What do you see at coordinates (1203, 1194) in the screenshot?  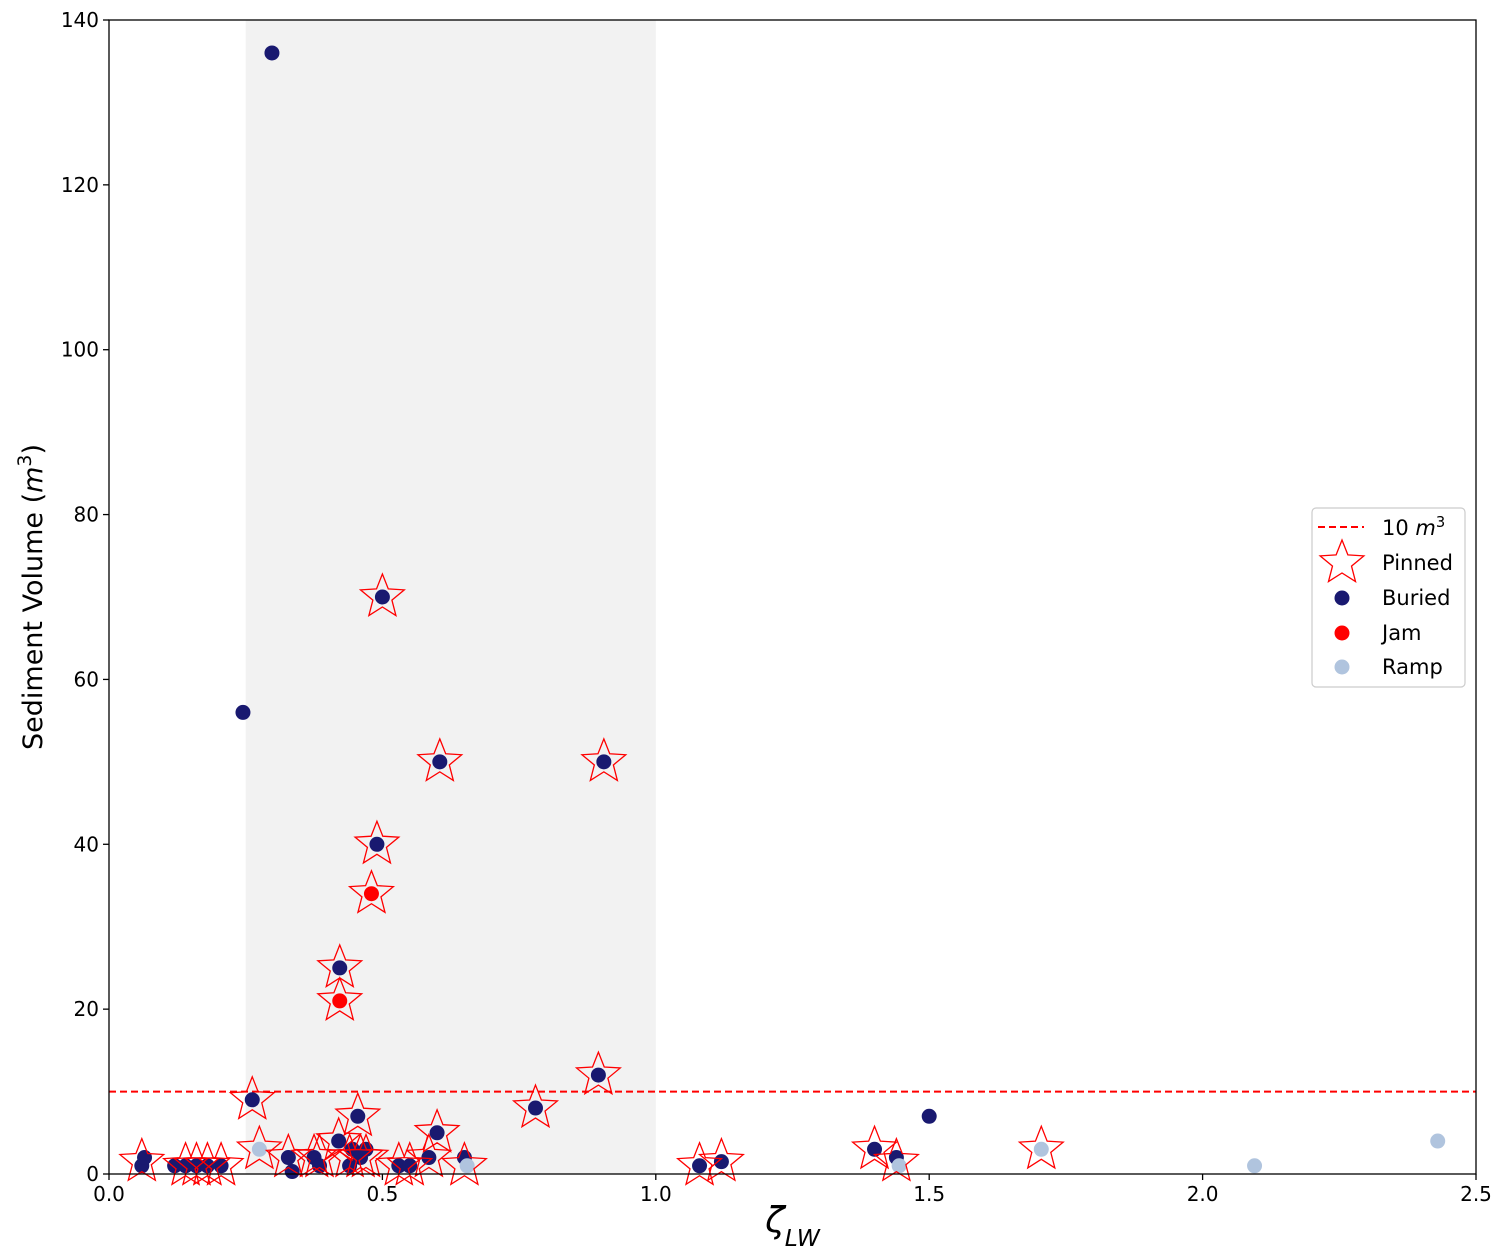 I see `x-tick-label: 2.0` at bounding box center [1203, 1194].